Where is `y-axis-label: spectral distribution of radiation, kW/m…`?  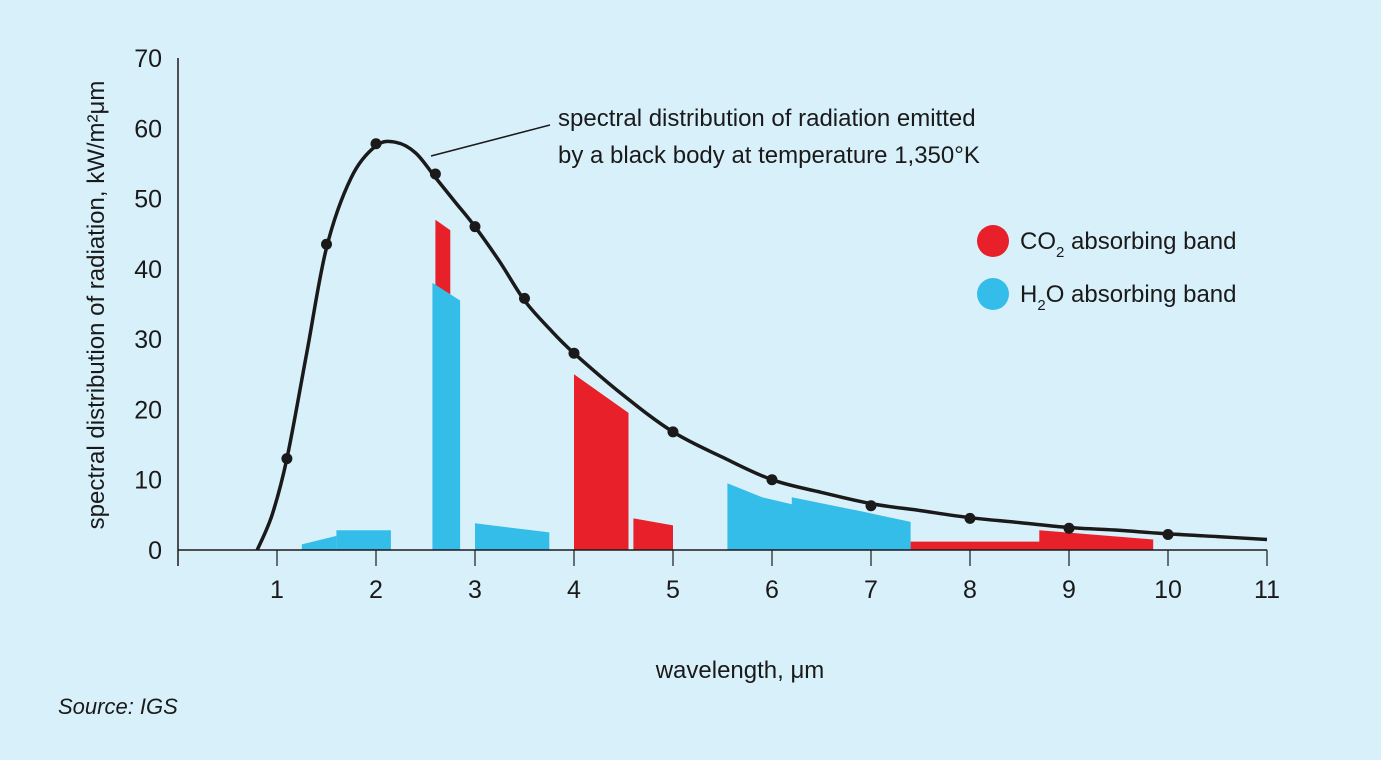 y-axis-label: spectral distribution of radiation, kW/m… is located at coordinates (96, 305).